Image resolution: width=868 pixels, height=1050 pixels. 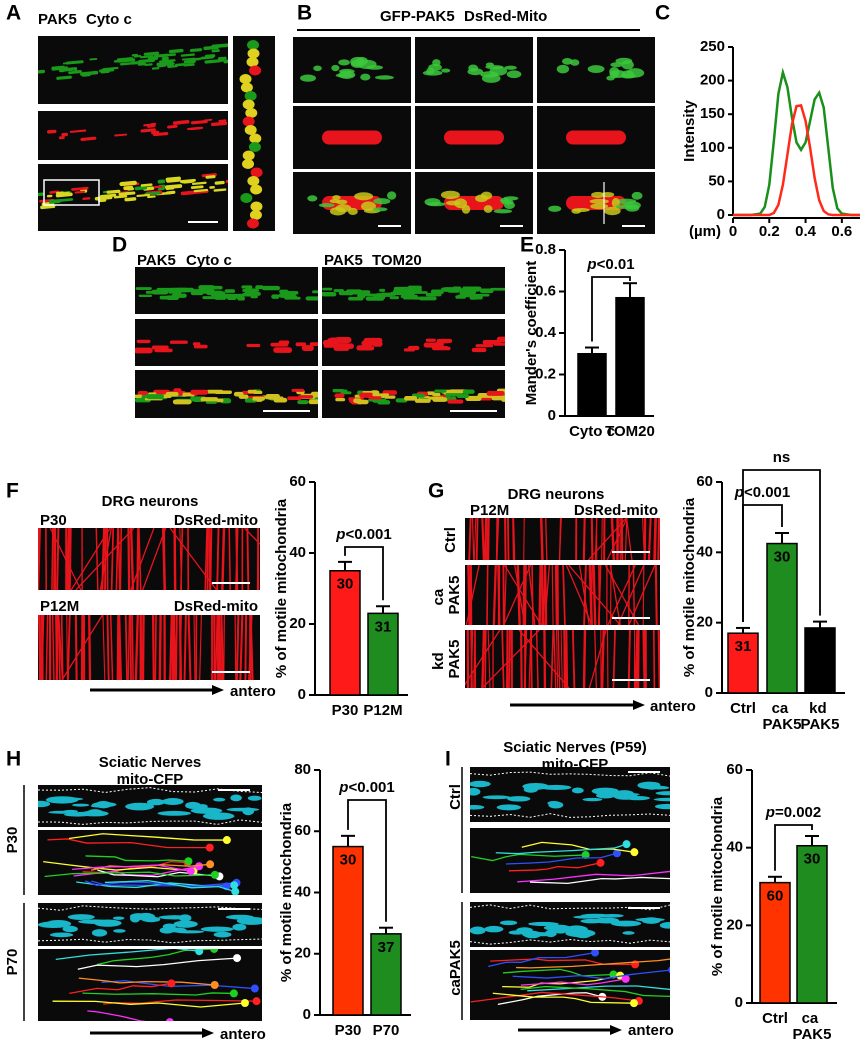 What do you see at coordinates (712, 147) in the screenshot?
I see `y-tick-label: 100` at bounding box center [712, 147].